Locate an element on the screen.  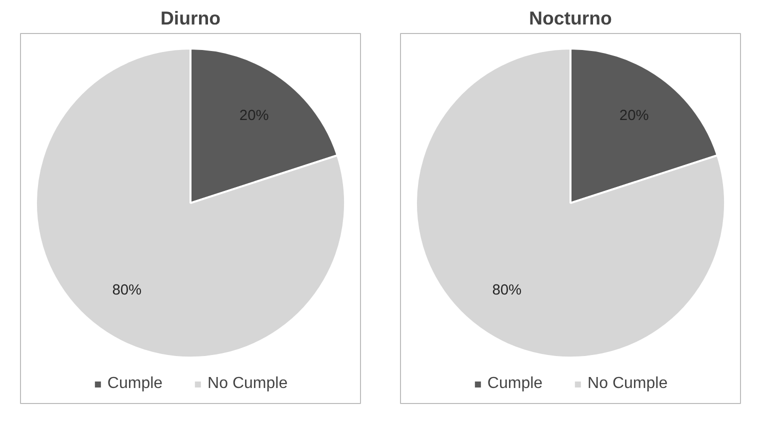
chart-title: Nocturno is located at coordinates (570, 18).